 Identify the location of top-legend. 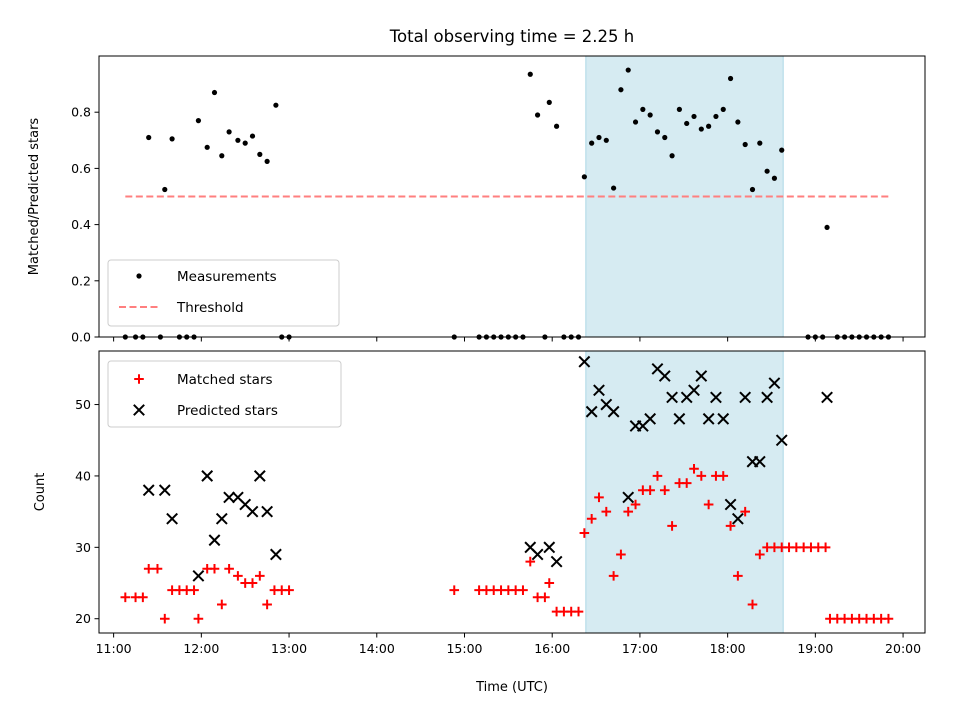
(223, 293).